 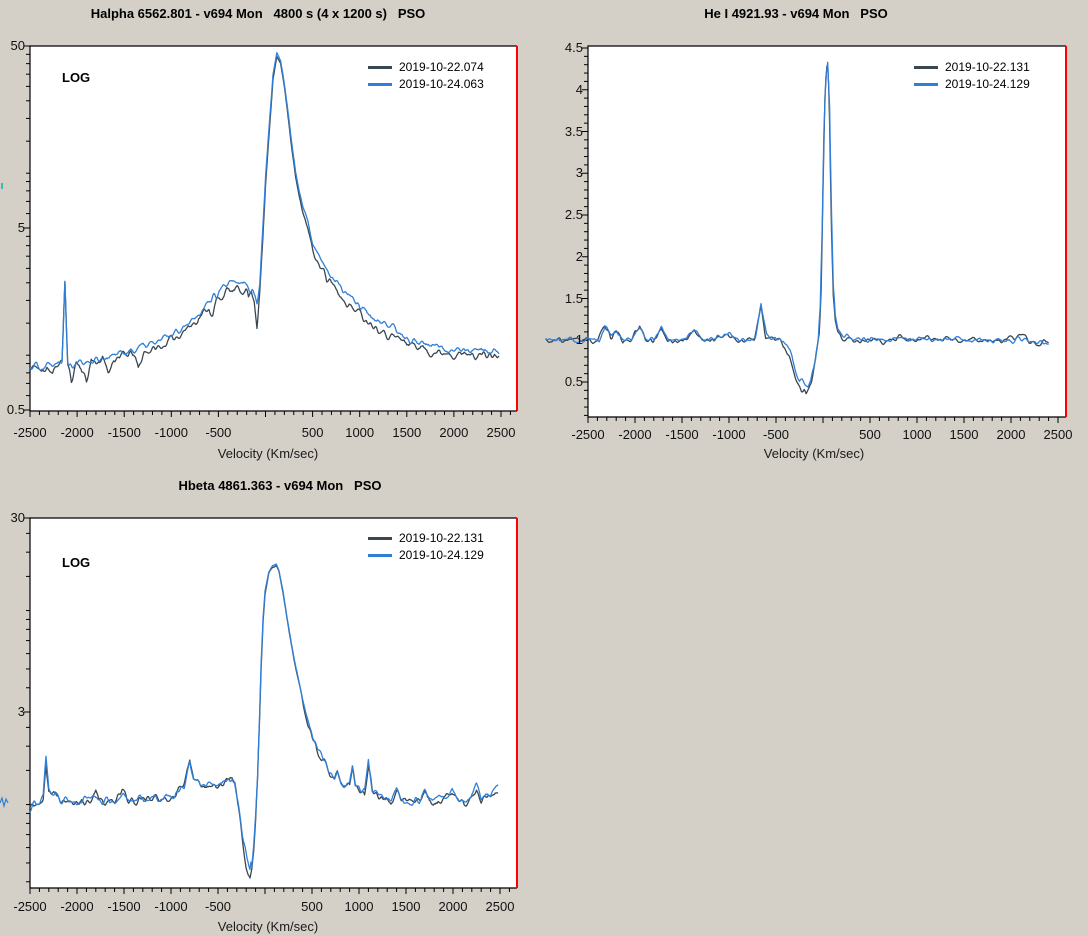 I want to click on y-tick-label: 2.5, so click(x=573, y=214).